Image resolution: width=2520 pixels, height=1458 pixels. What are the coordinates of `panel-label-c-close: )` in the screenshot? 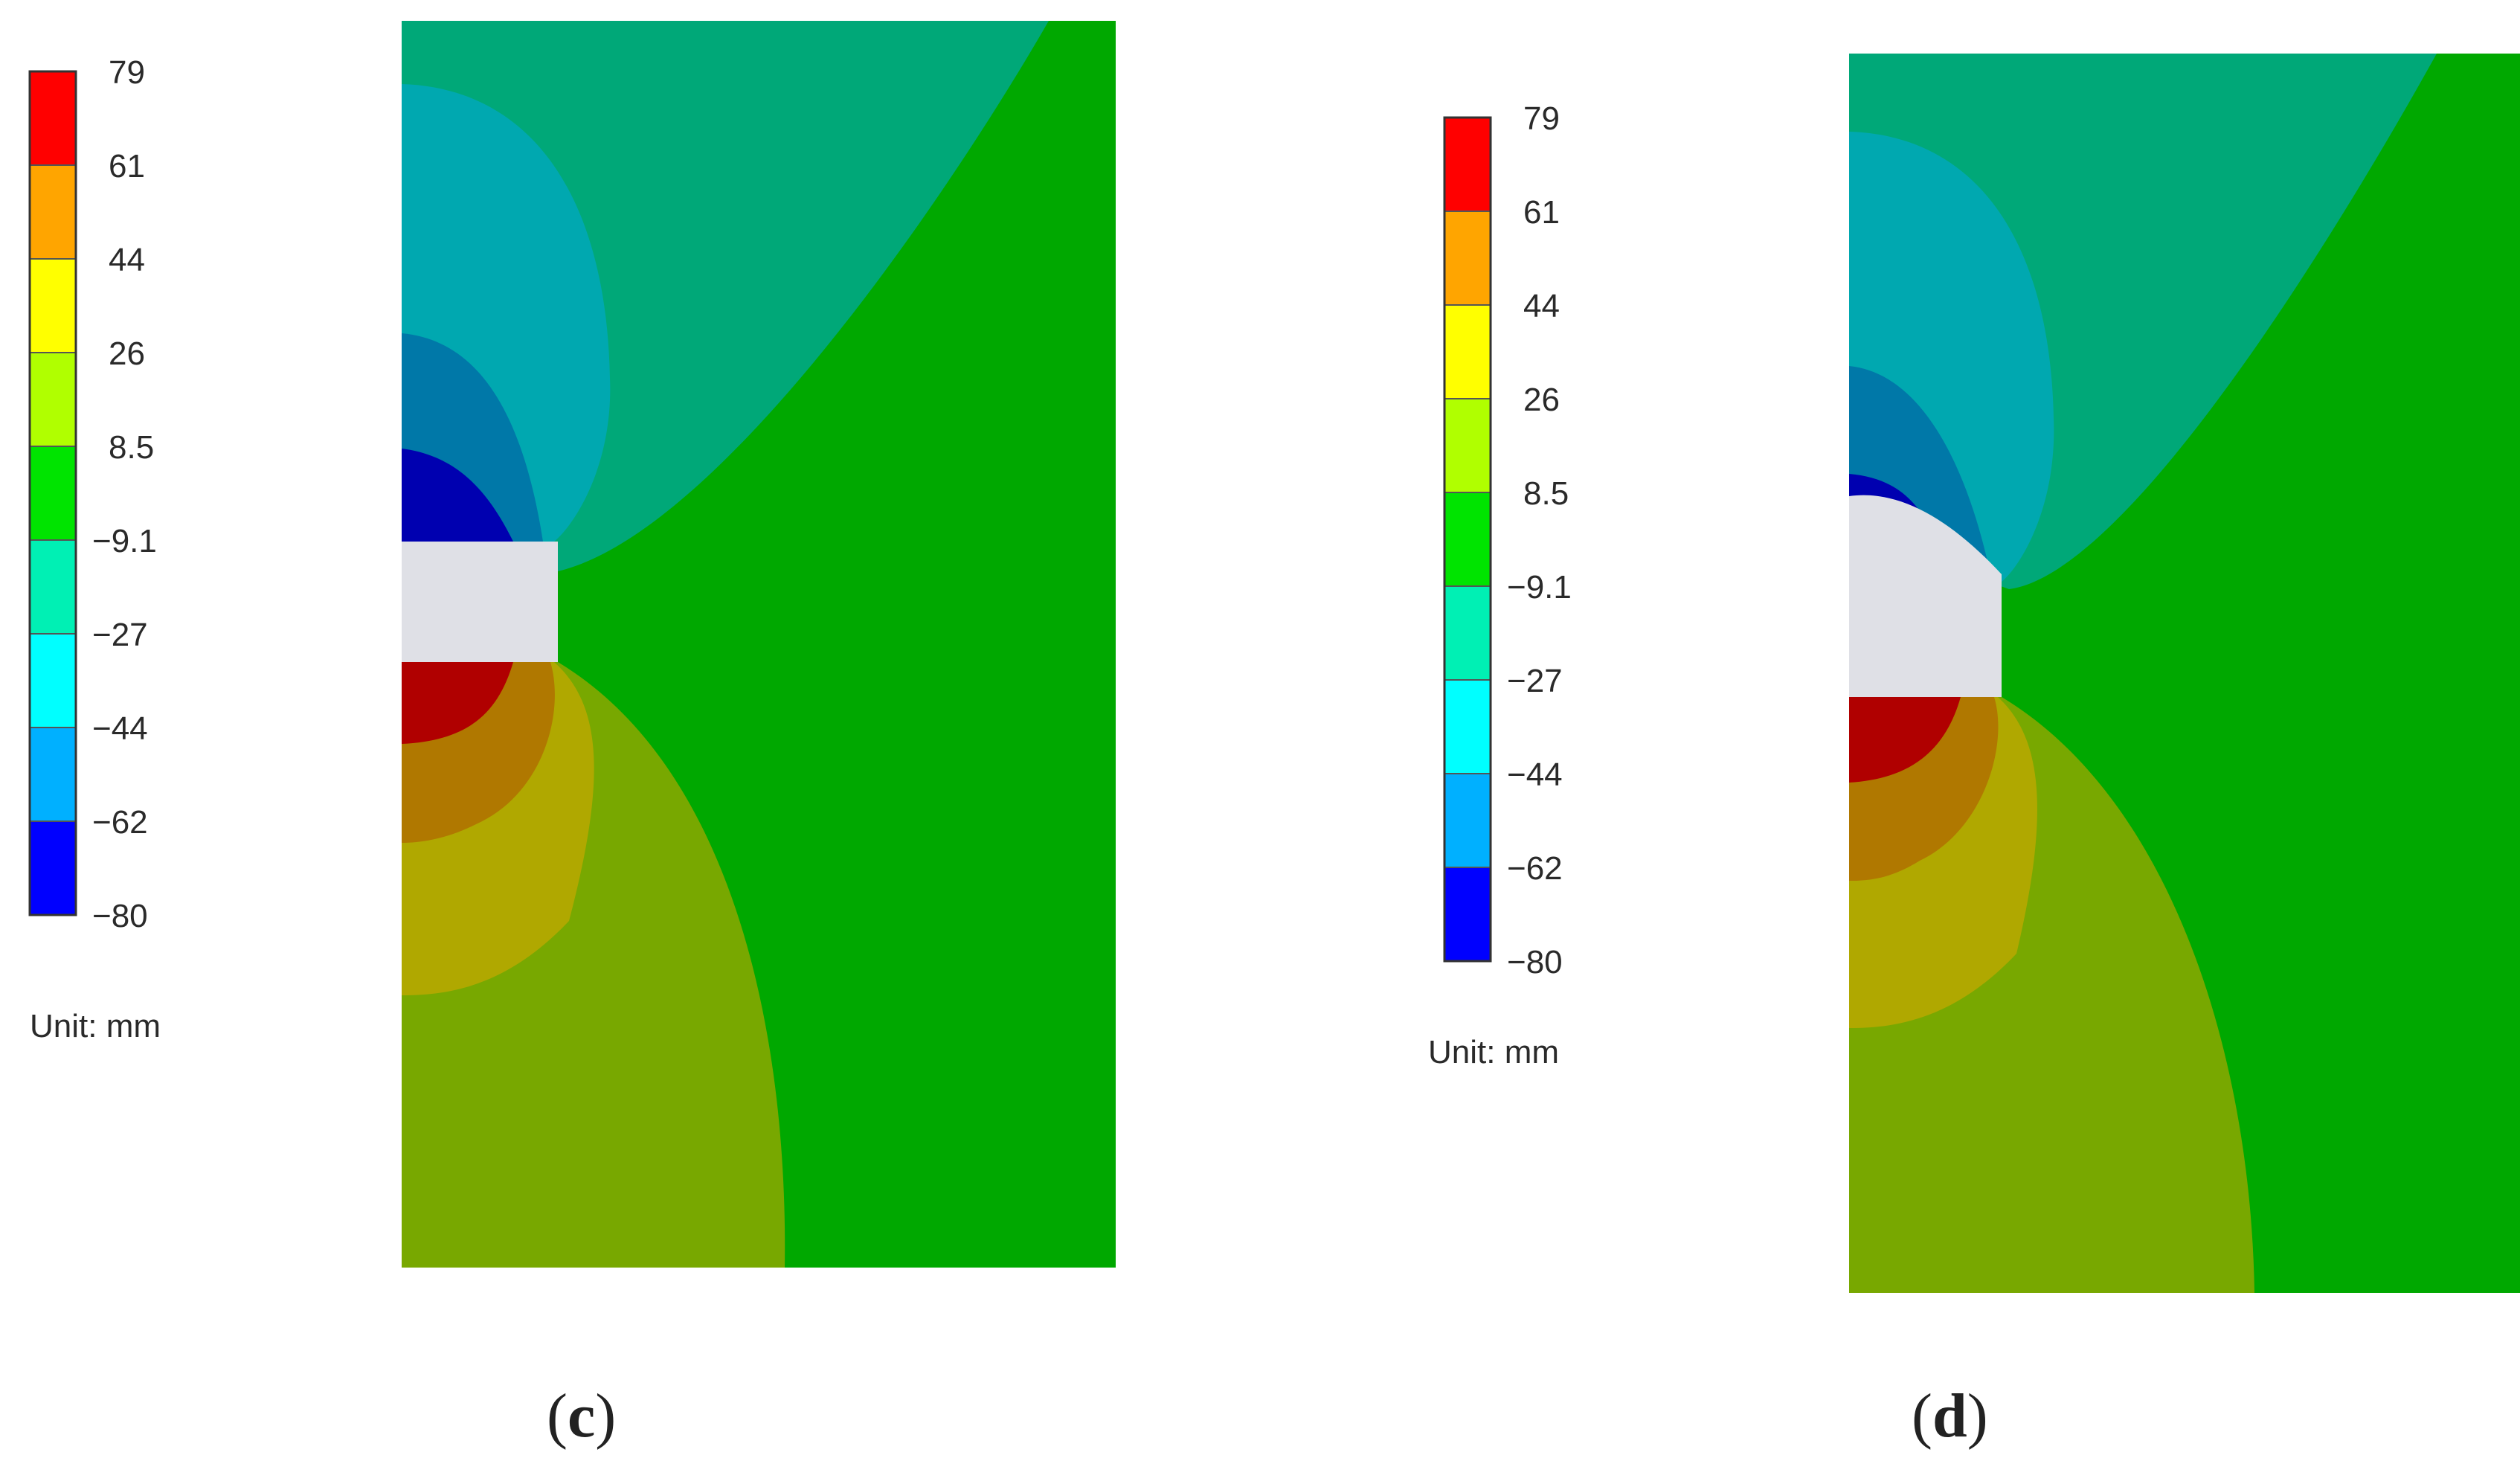 It's located at (606, 1416).